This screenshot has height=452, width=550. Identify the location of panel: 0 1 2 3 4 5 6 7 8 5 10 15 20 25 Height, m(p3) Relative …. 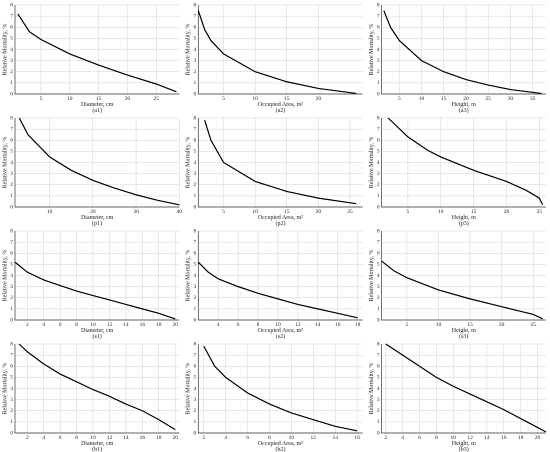
(457, 171).